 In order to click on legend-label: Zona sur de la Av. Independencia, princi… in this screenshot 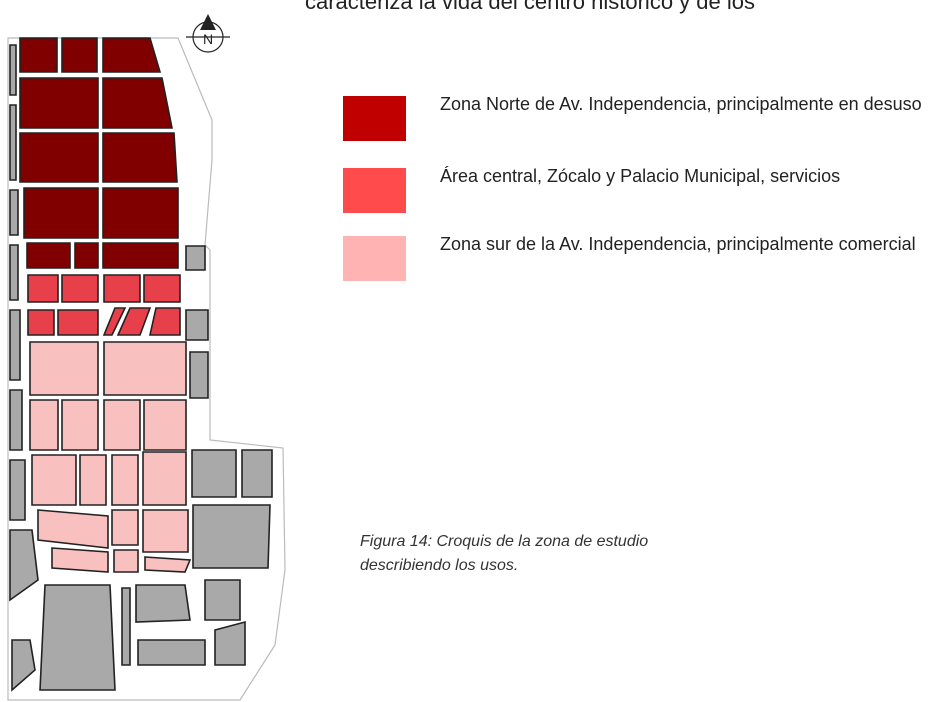, I will do `click(678, 244)`.